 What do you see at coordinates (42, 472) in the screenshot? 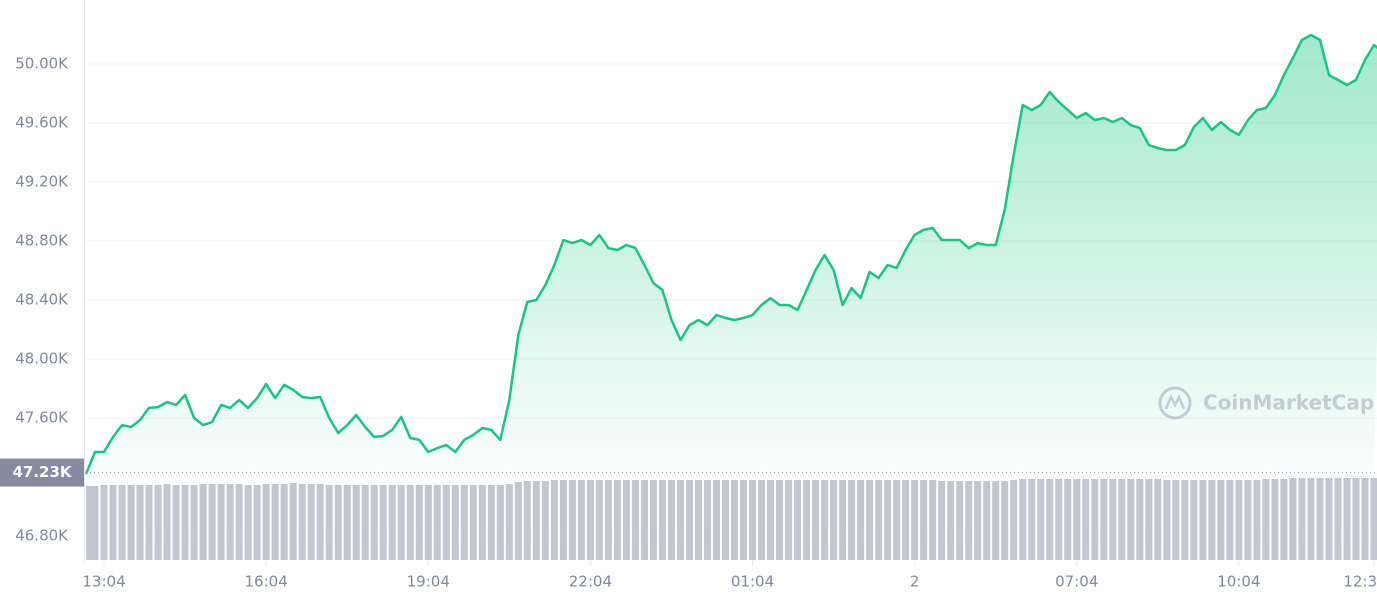
I see `reference-label: 47.23K` at bounding box center [42, 472].